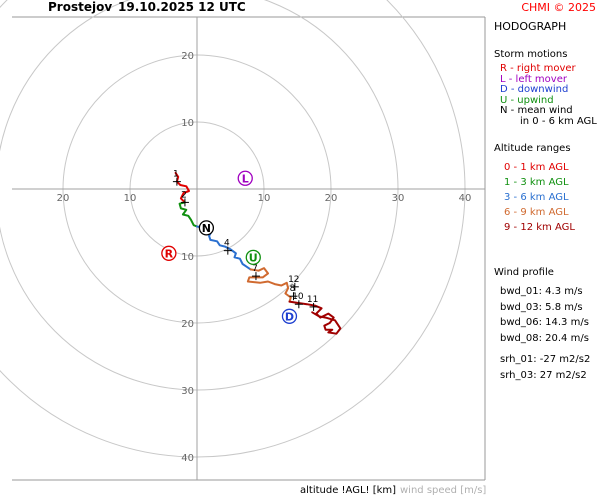 Image resolution: width=600 pixels, height=504 pixels. I want to click on storm-motion-text: N - mean wind, so click(536, 110).